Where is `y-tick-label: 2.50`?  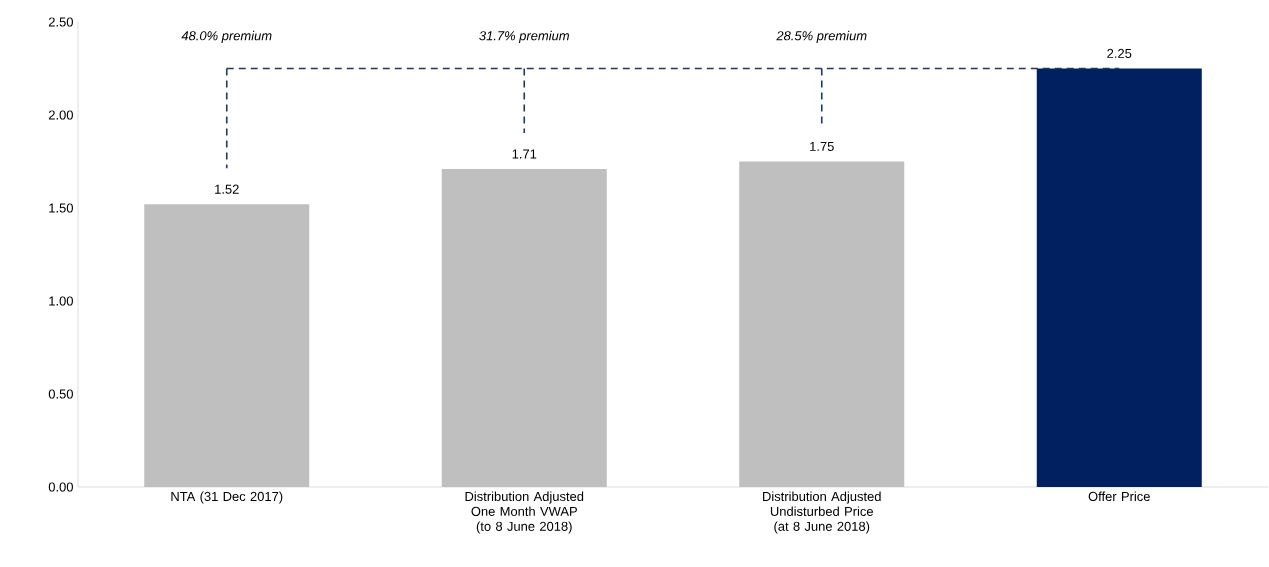
y-tick-label: 2.50 is located at coordinates (60, 22).